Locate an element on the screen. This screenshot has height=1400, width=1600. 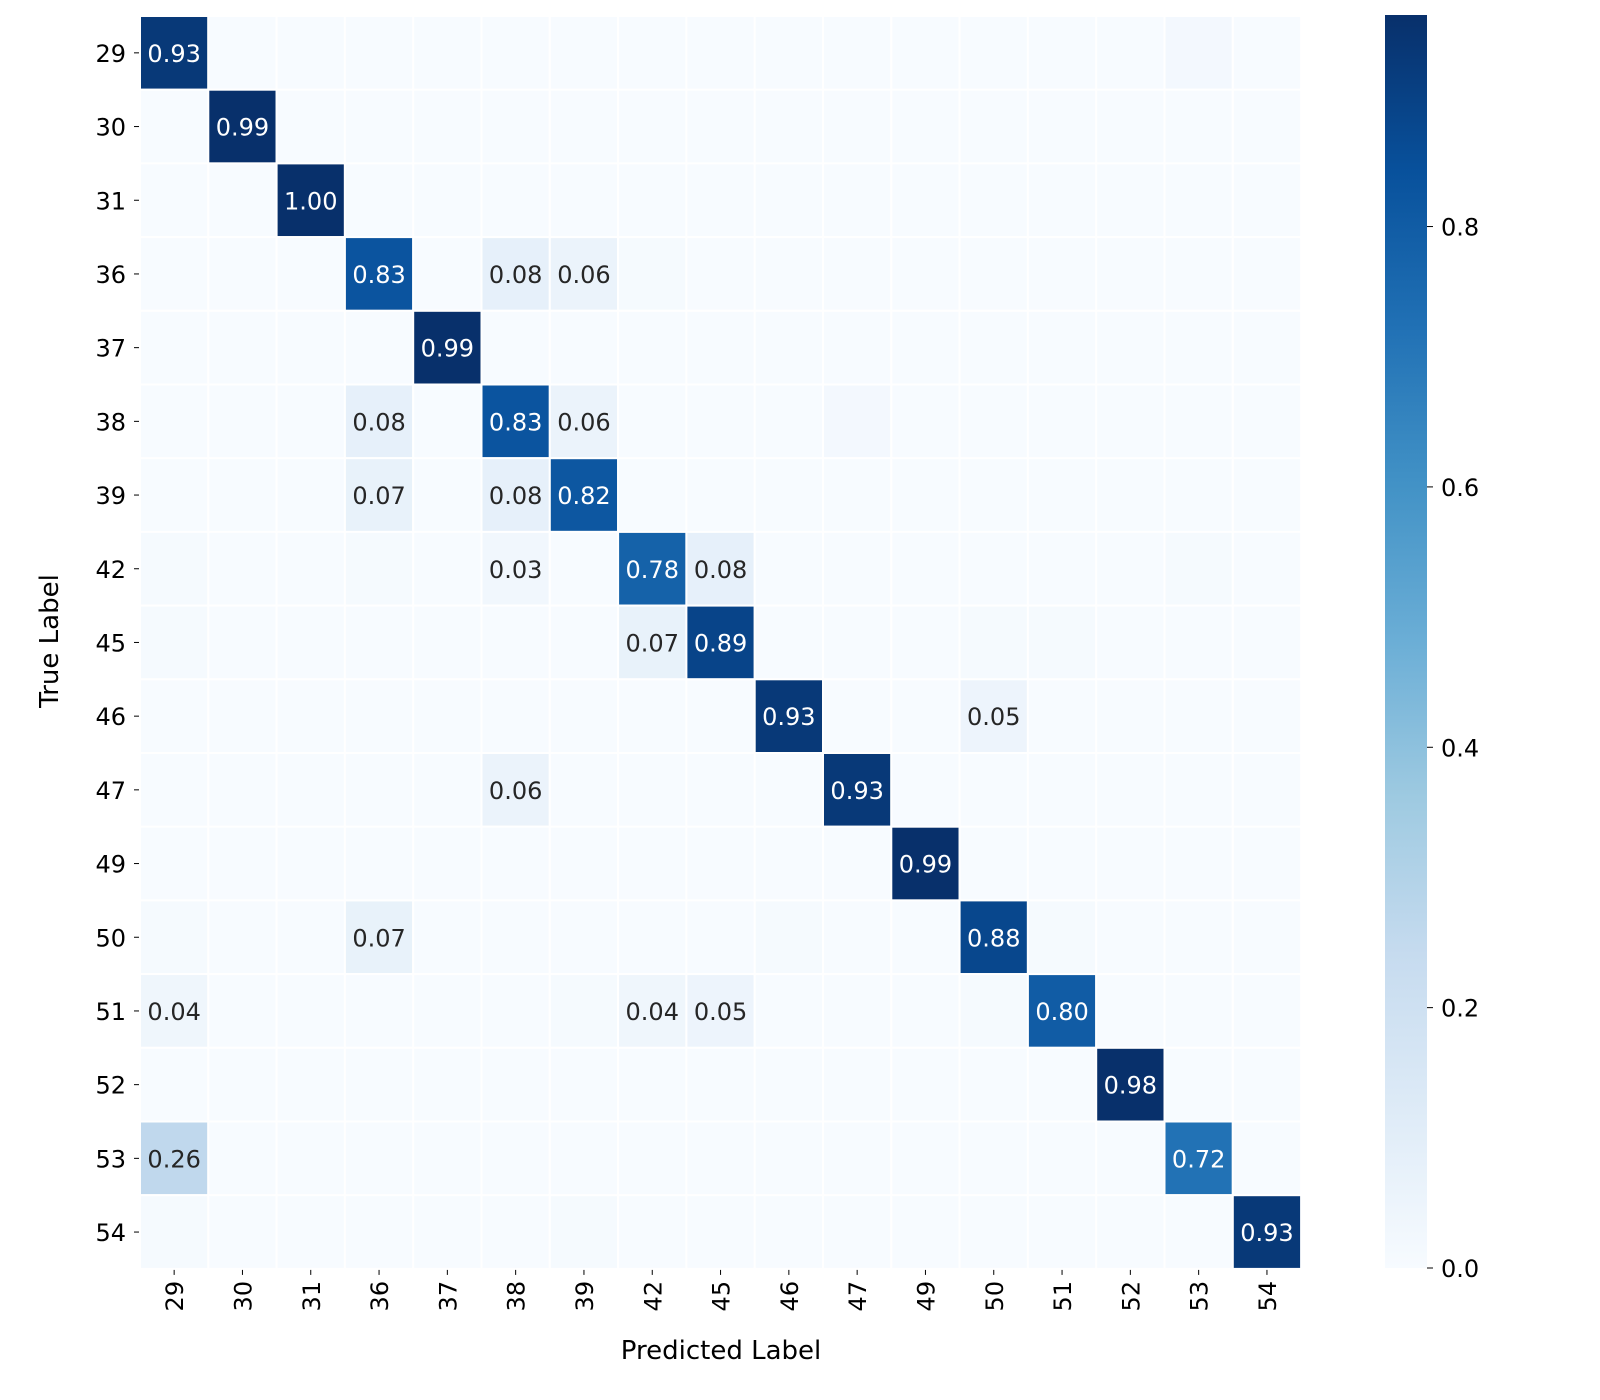
y-tick-label: 37 is located at coordinates (110, 349).